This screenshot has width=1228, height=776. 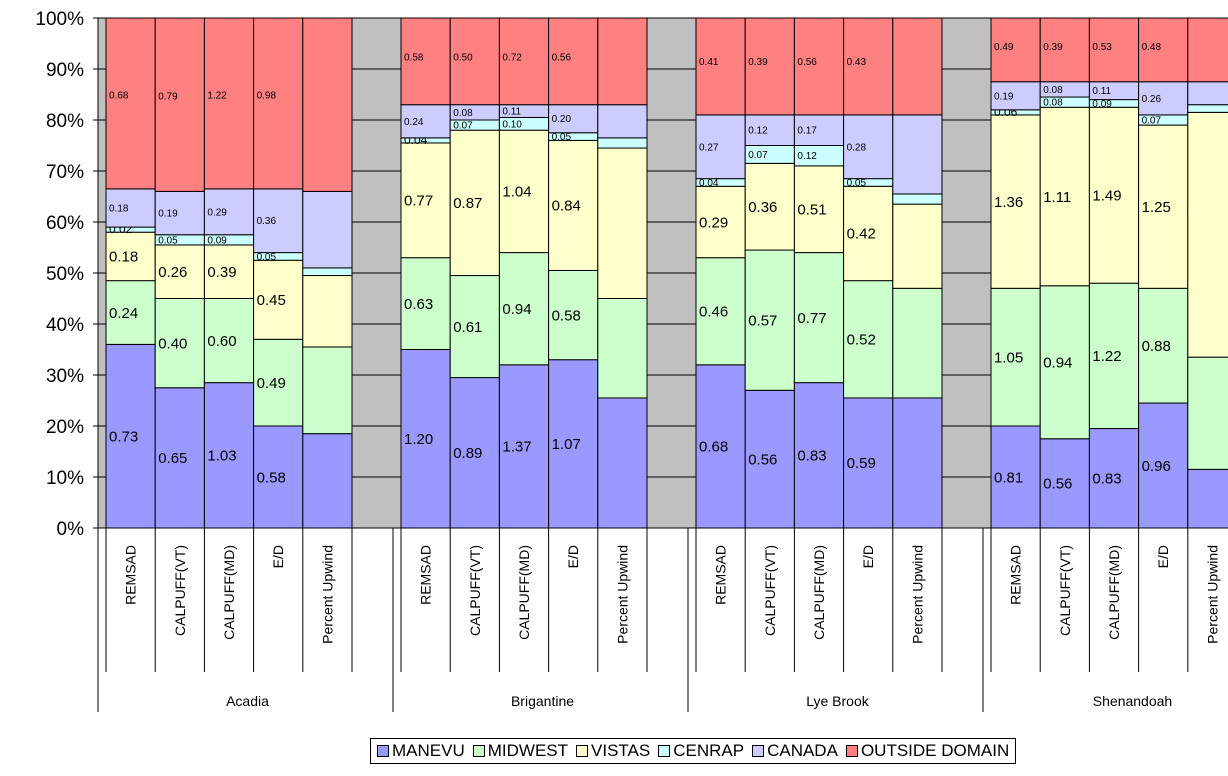 I want to click on legend-label-vistas: VISTAS, so click(x=621, y=750).